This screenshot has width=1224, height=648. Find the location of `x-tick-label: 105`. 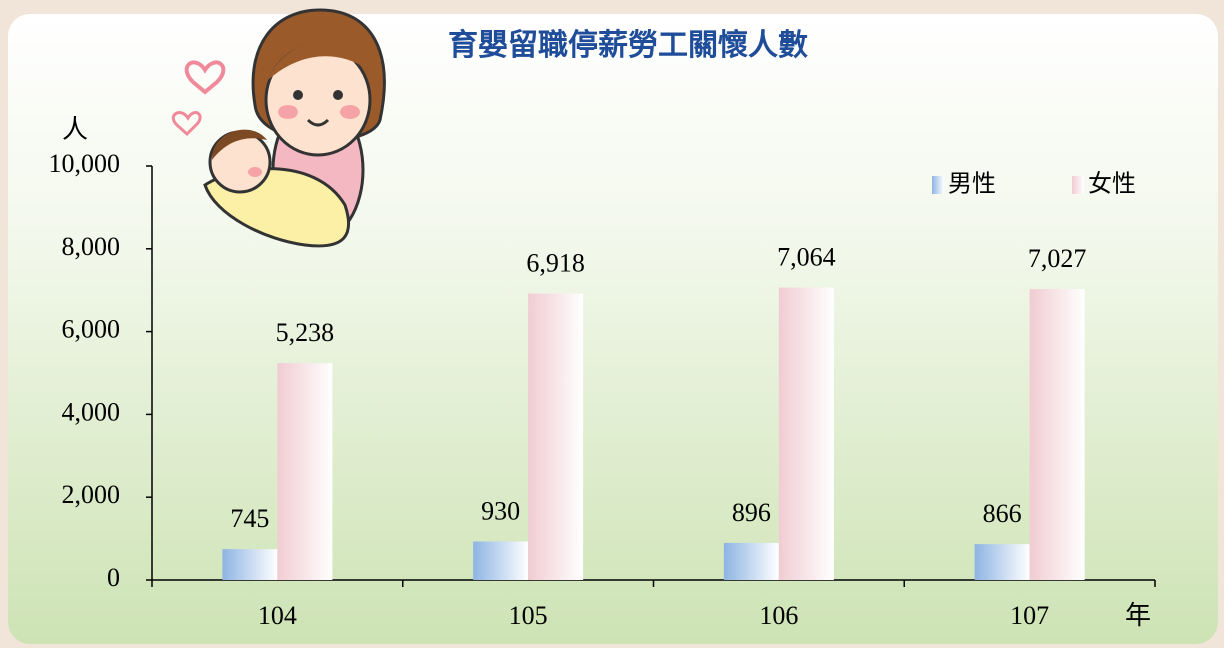

x-tick-label: 105 is located at coordinates (528, 615).